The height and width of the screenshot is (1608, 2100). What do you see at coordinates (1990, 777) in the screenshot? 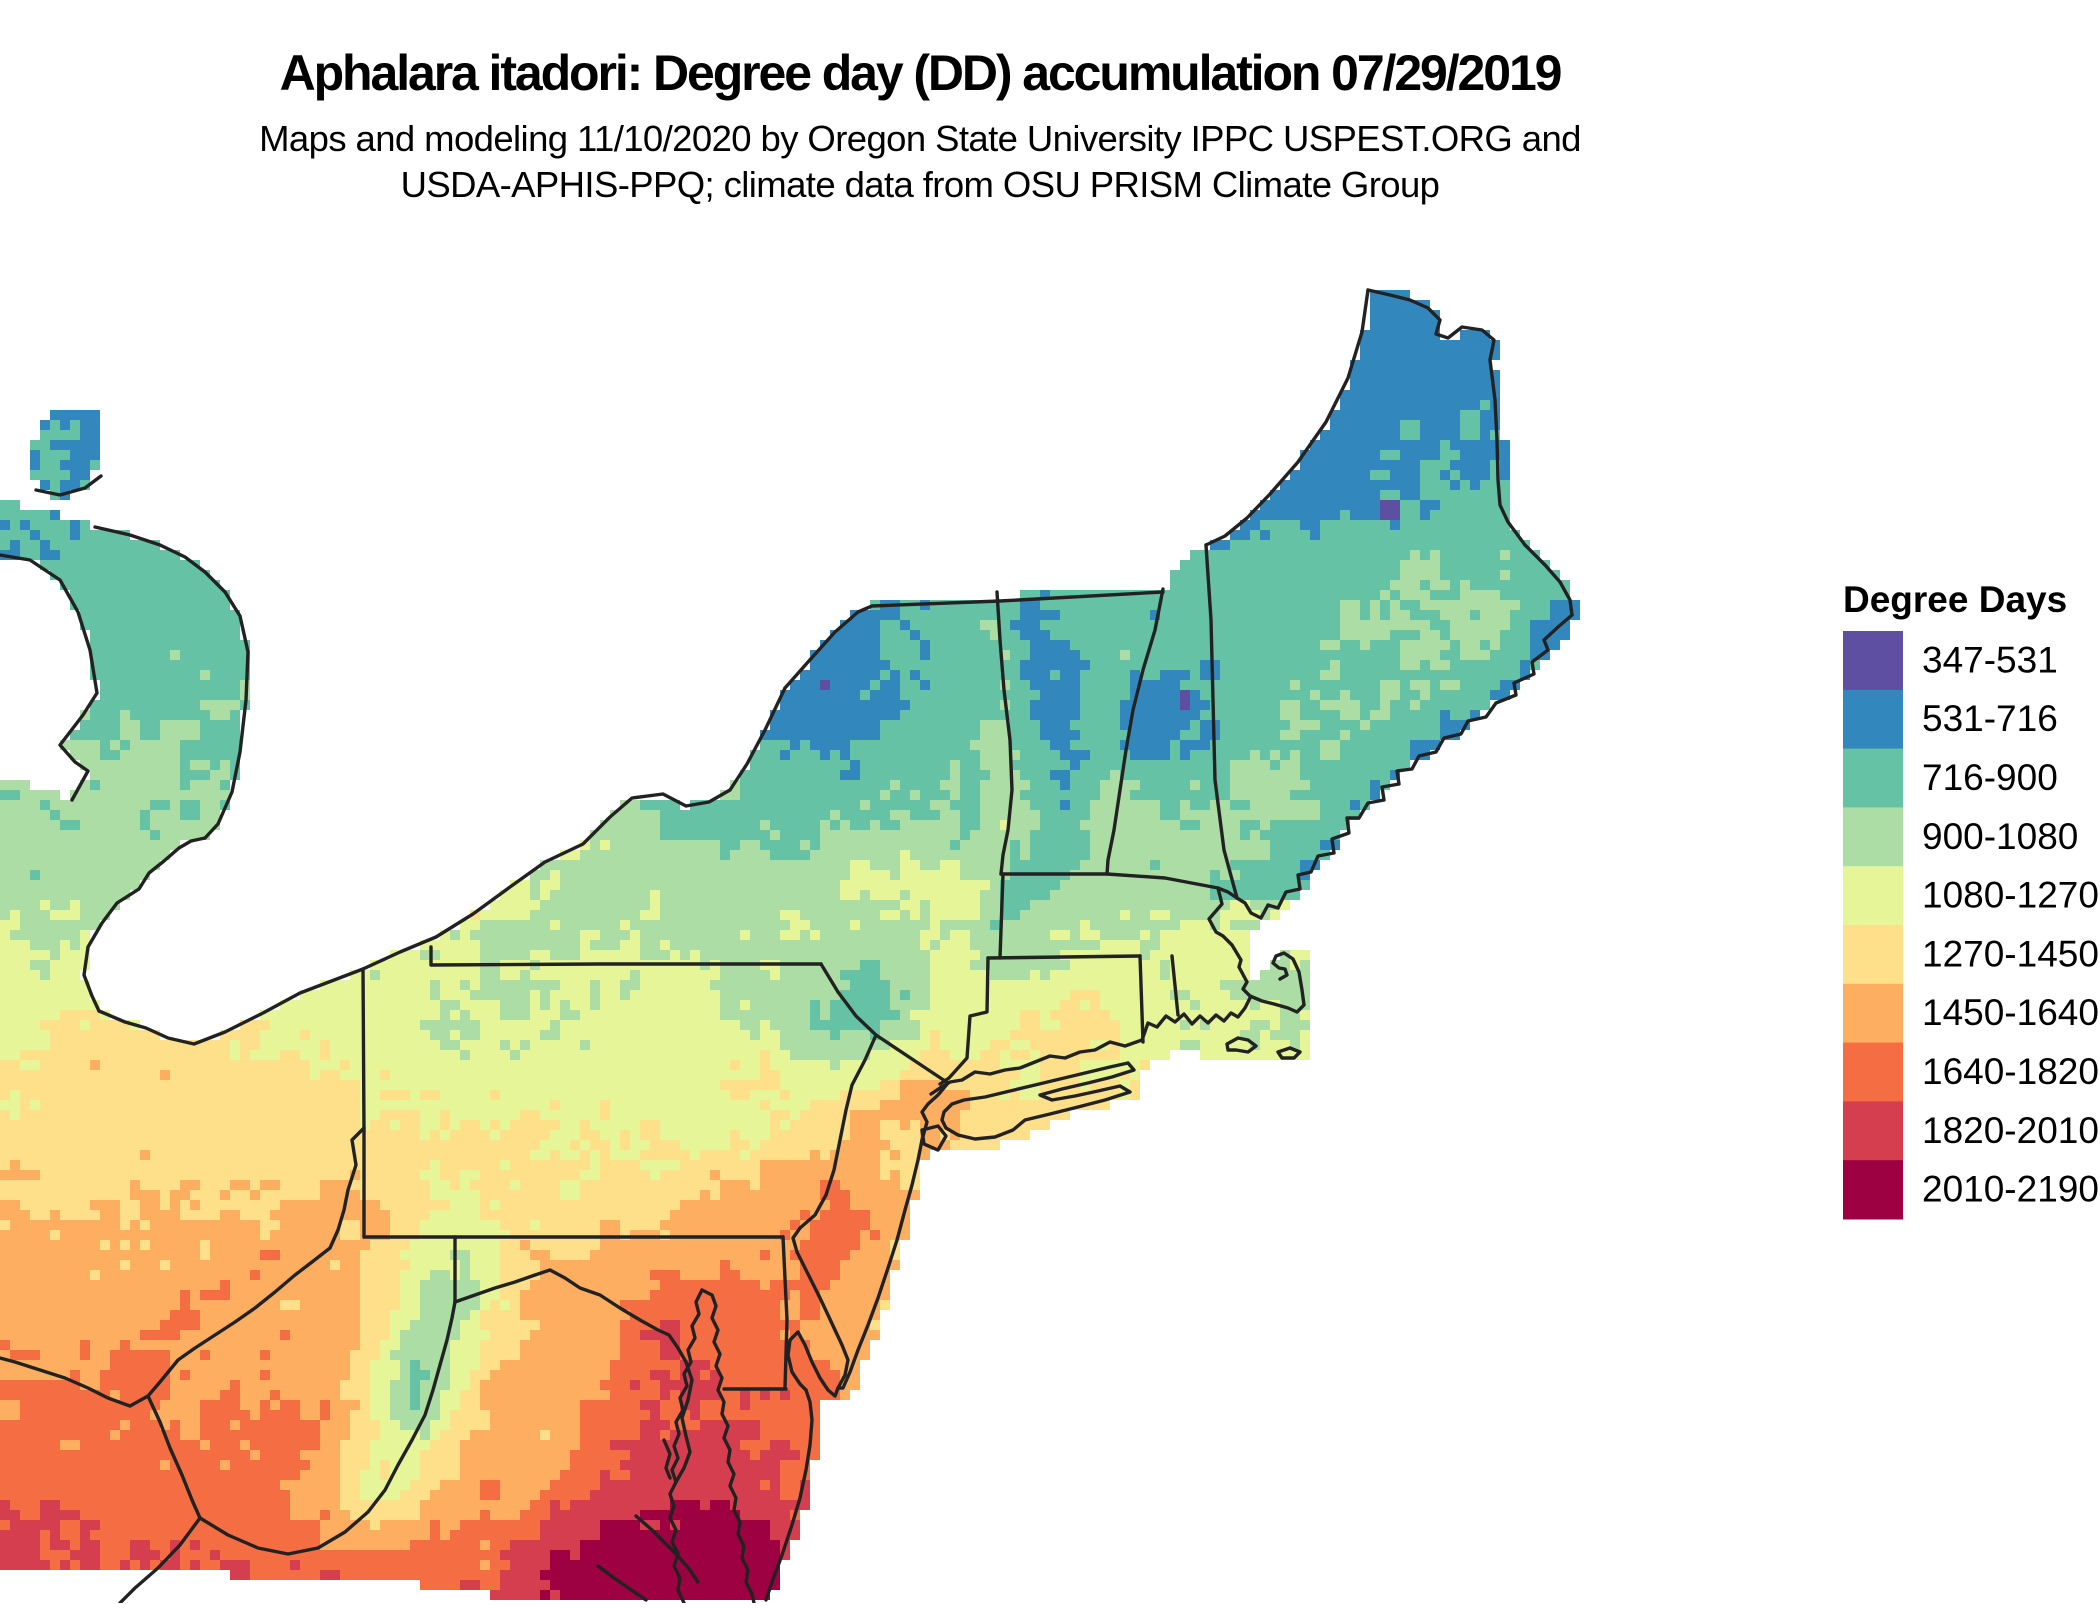
I see `svg-text: 716-900` at bounding box center [1990, 777].